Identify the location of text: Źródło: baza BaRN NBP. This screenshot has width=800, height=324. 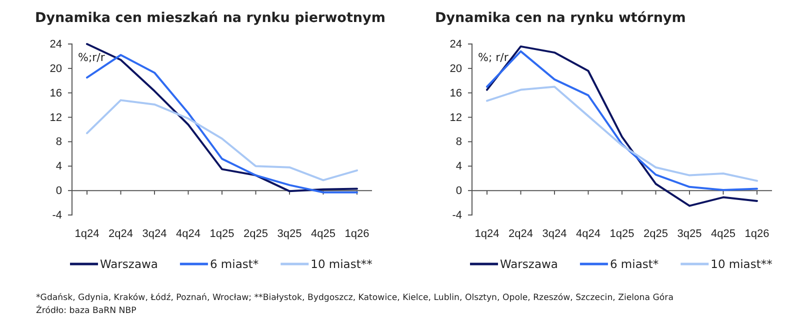
(86, 310).